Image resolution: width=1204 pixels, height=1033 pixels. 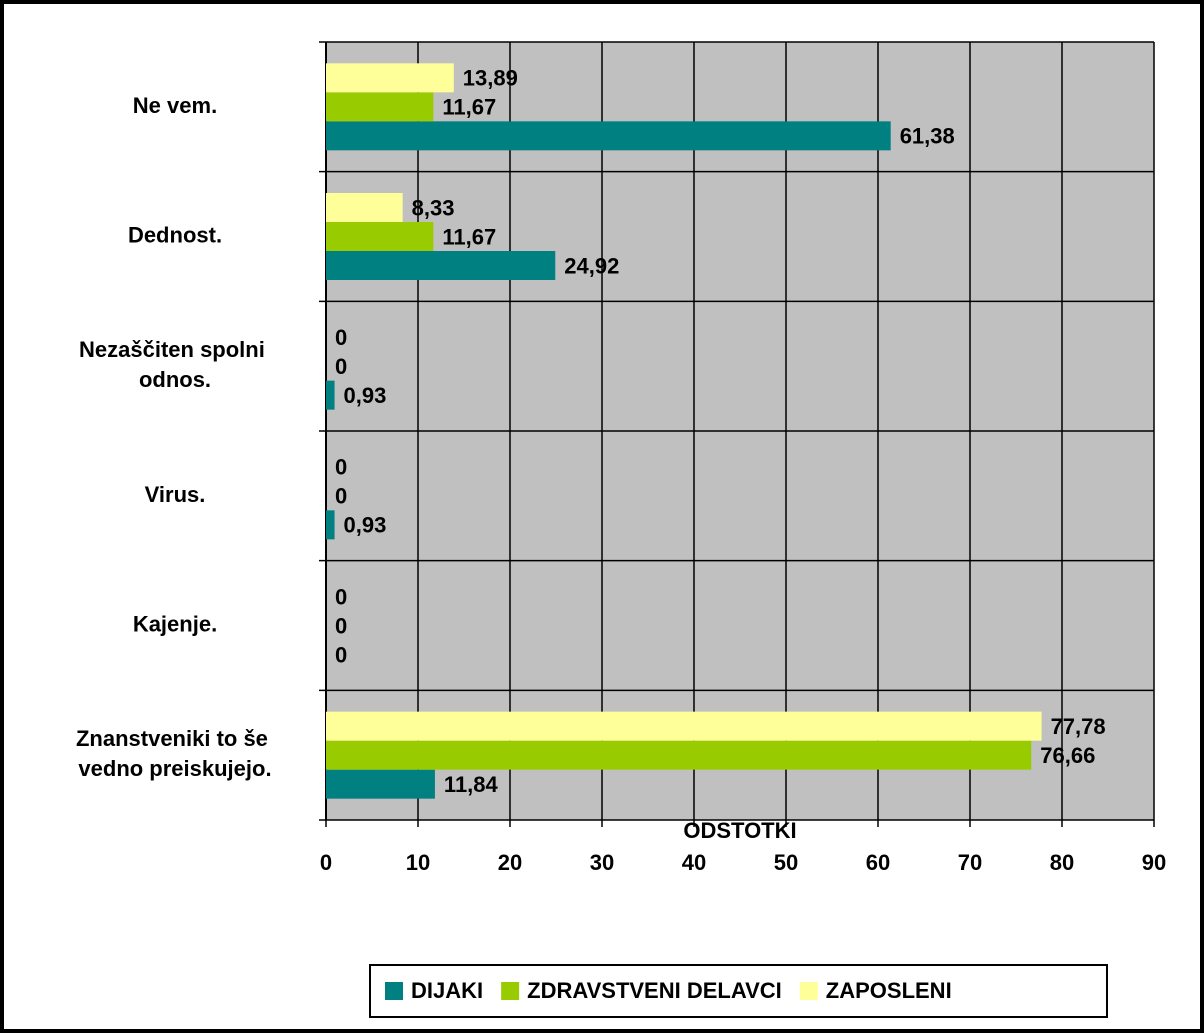 What do you see at coordinates (878, 862) in the screenshot?
I see `x-tick-label: 60` at bounding box center [878, 862].